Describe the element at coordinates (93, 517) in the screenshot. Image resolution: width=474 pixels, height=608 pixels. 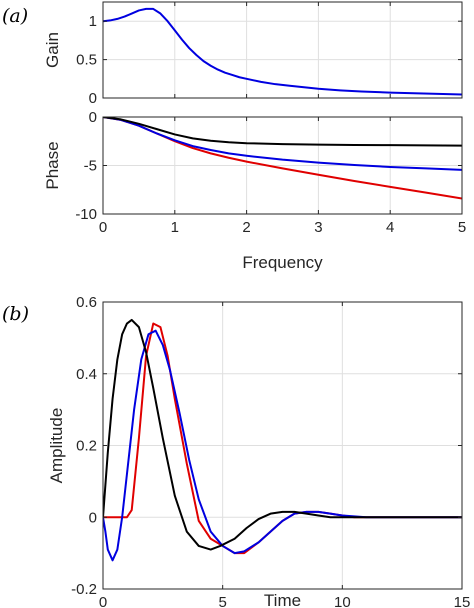
I see `amplitude-ytick-label-1: 0` at that location.